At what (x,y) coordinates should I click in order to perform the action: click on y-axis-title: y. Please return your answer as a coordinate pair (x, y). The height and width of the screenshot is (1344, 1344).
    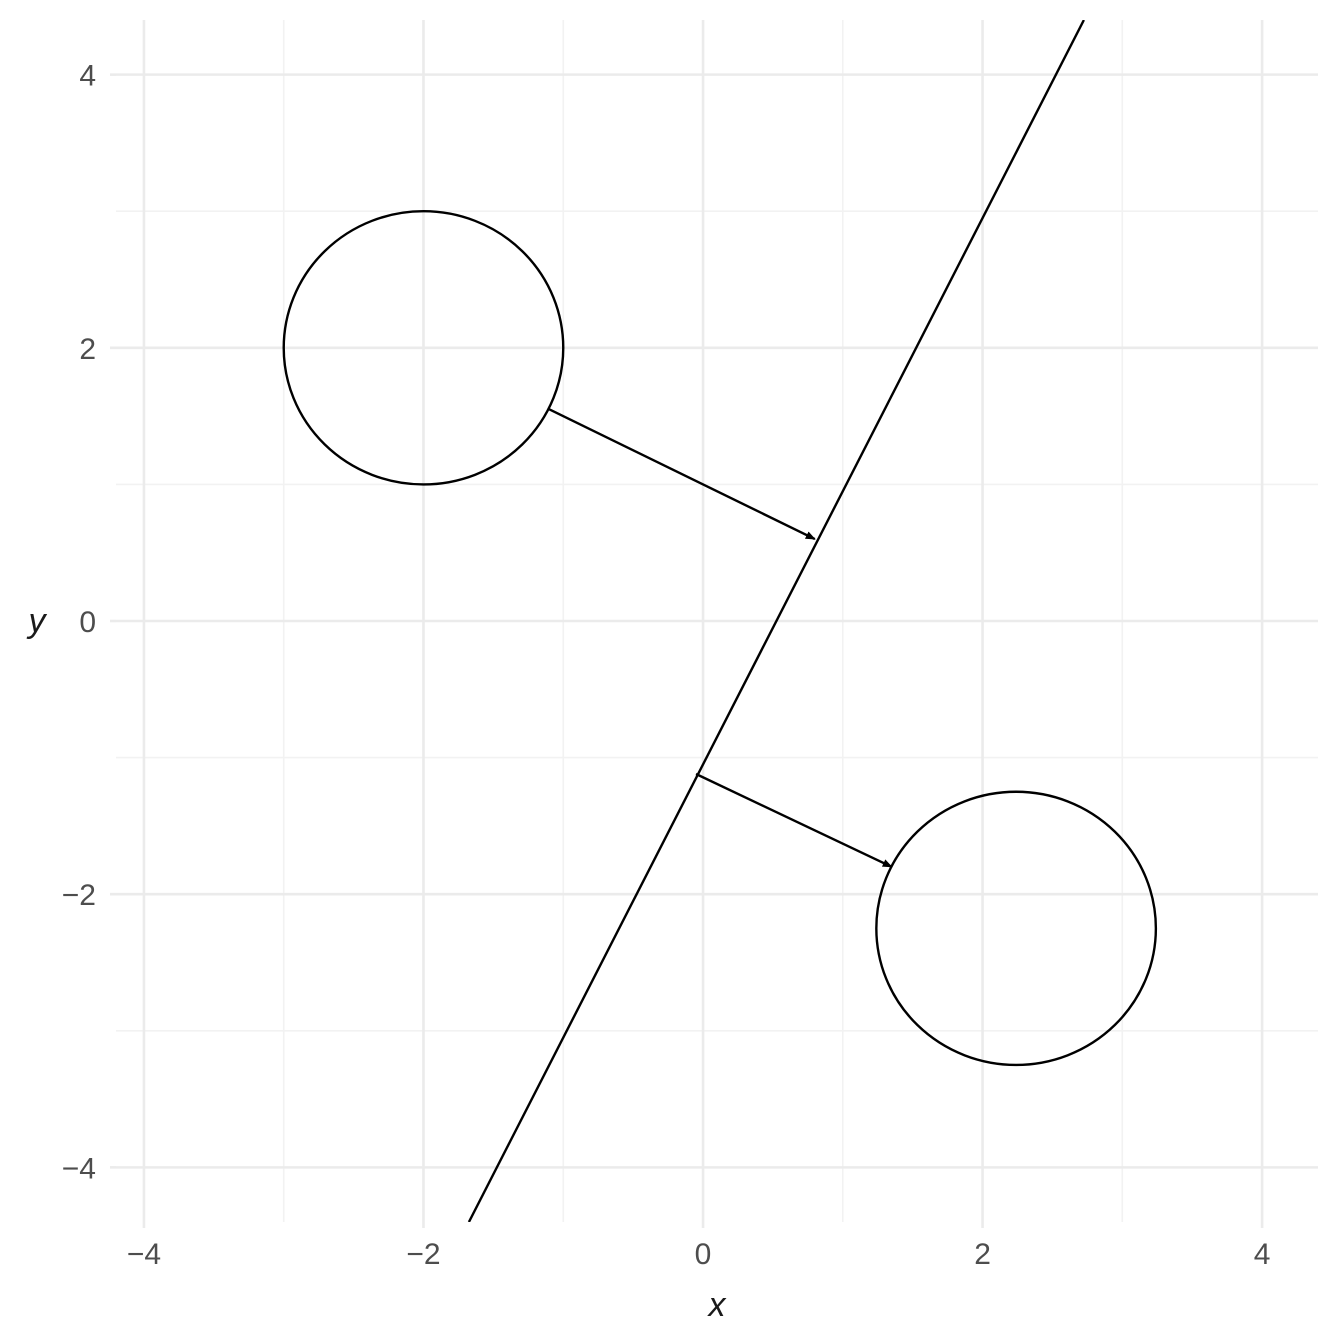
    Looking at the image, I should click on (37, 621).